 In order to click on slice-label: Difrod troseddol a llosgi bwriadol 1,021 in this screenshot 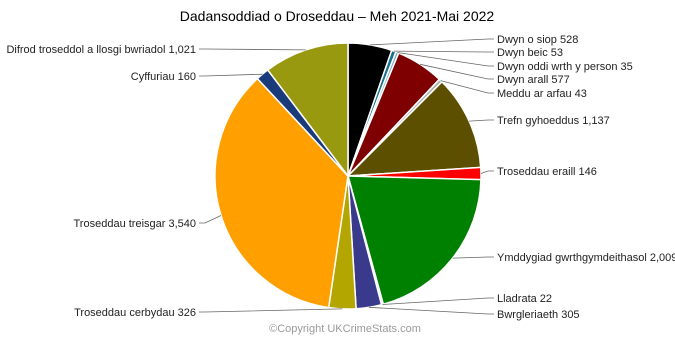, I will do `click(101, 50)`.